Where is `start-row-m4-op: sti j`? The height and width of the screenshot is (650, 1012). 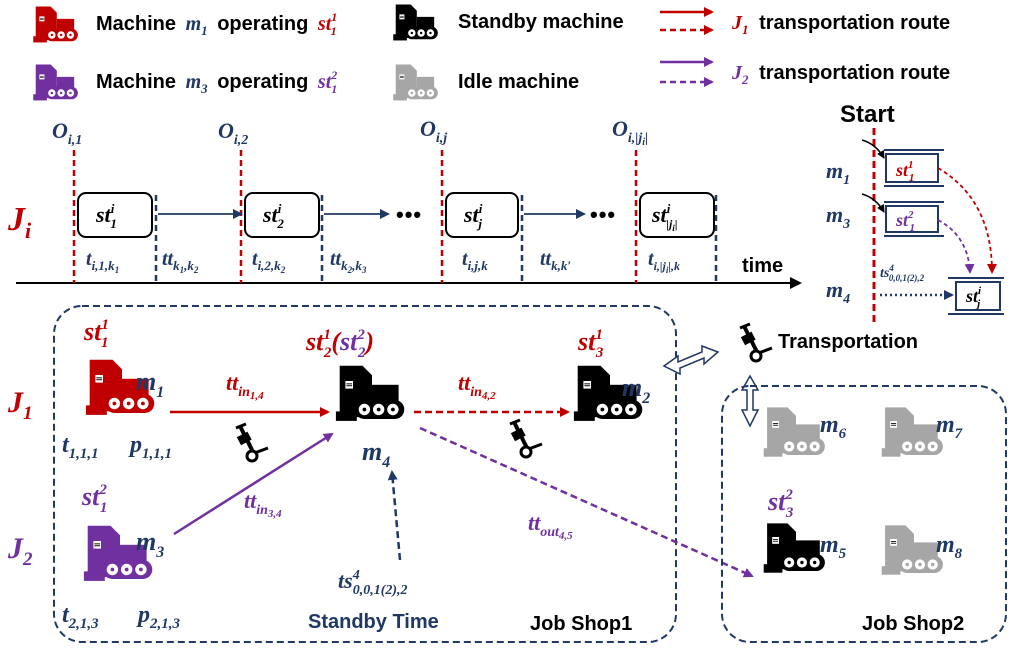 start-row-m4-op: sti j is located at coordinates (973, 297).